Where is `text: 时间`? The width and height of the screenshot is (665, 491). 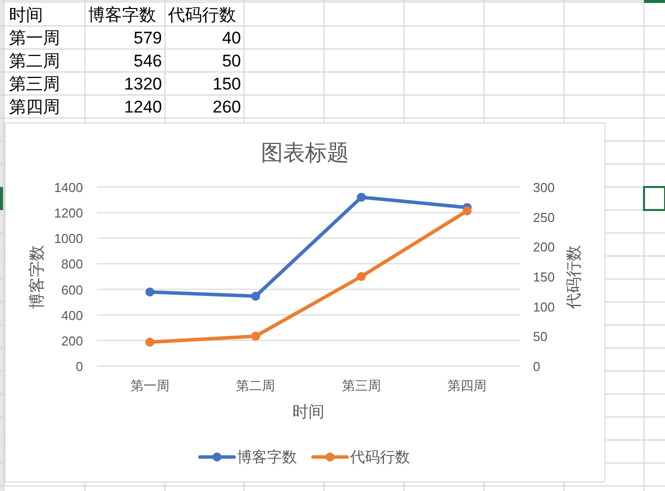
text: 时间 is located at coordinates (26, 15).